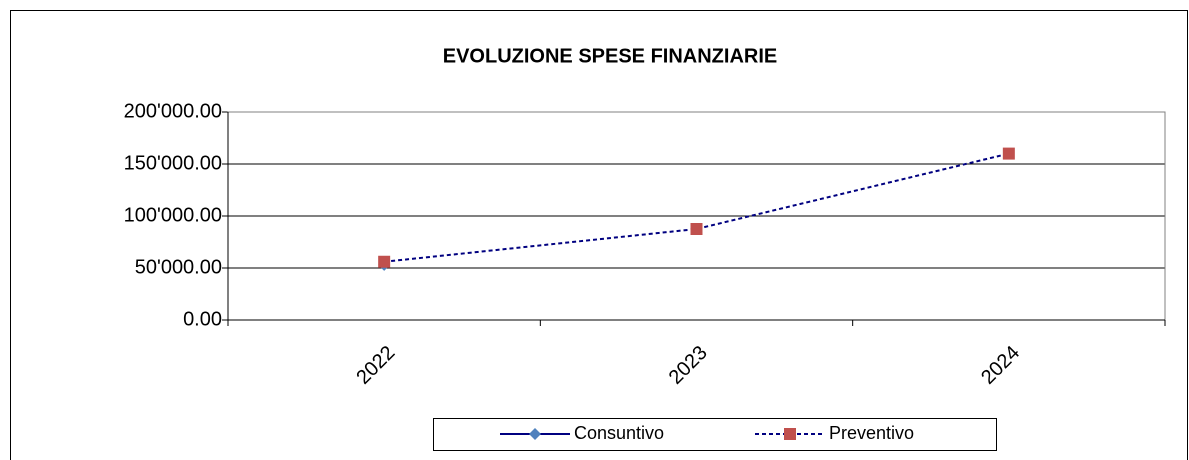  I want to click on y-tick-label: 0.00, so click(202, 319).